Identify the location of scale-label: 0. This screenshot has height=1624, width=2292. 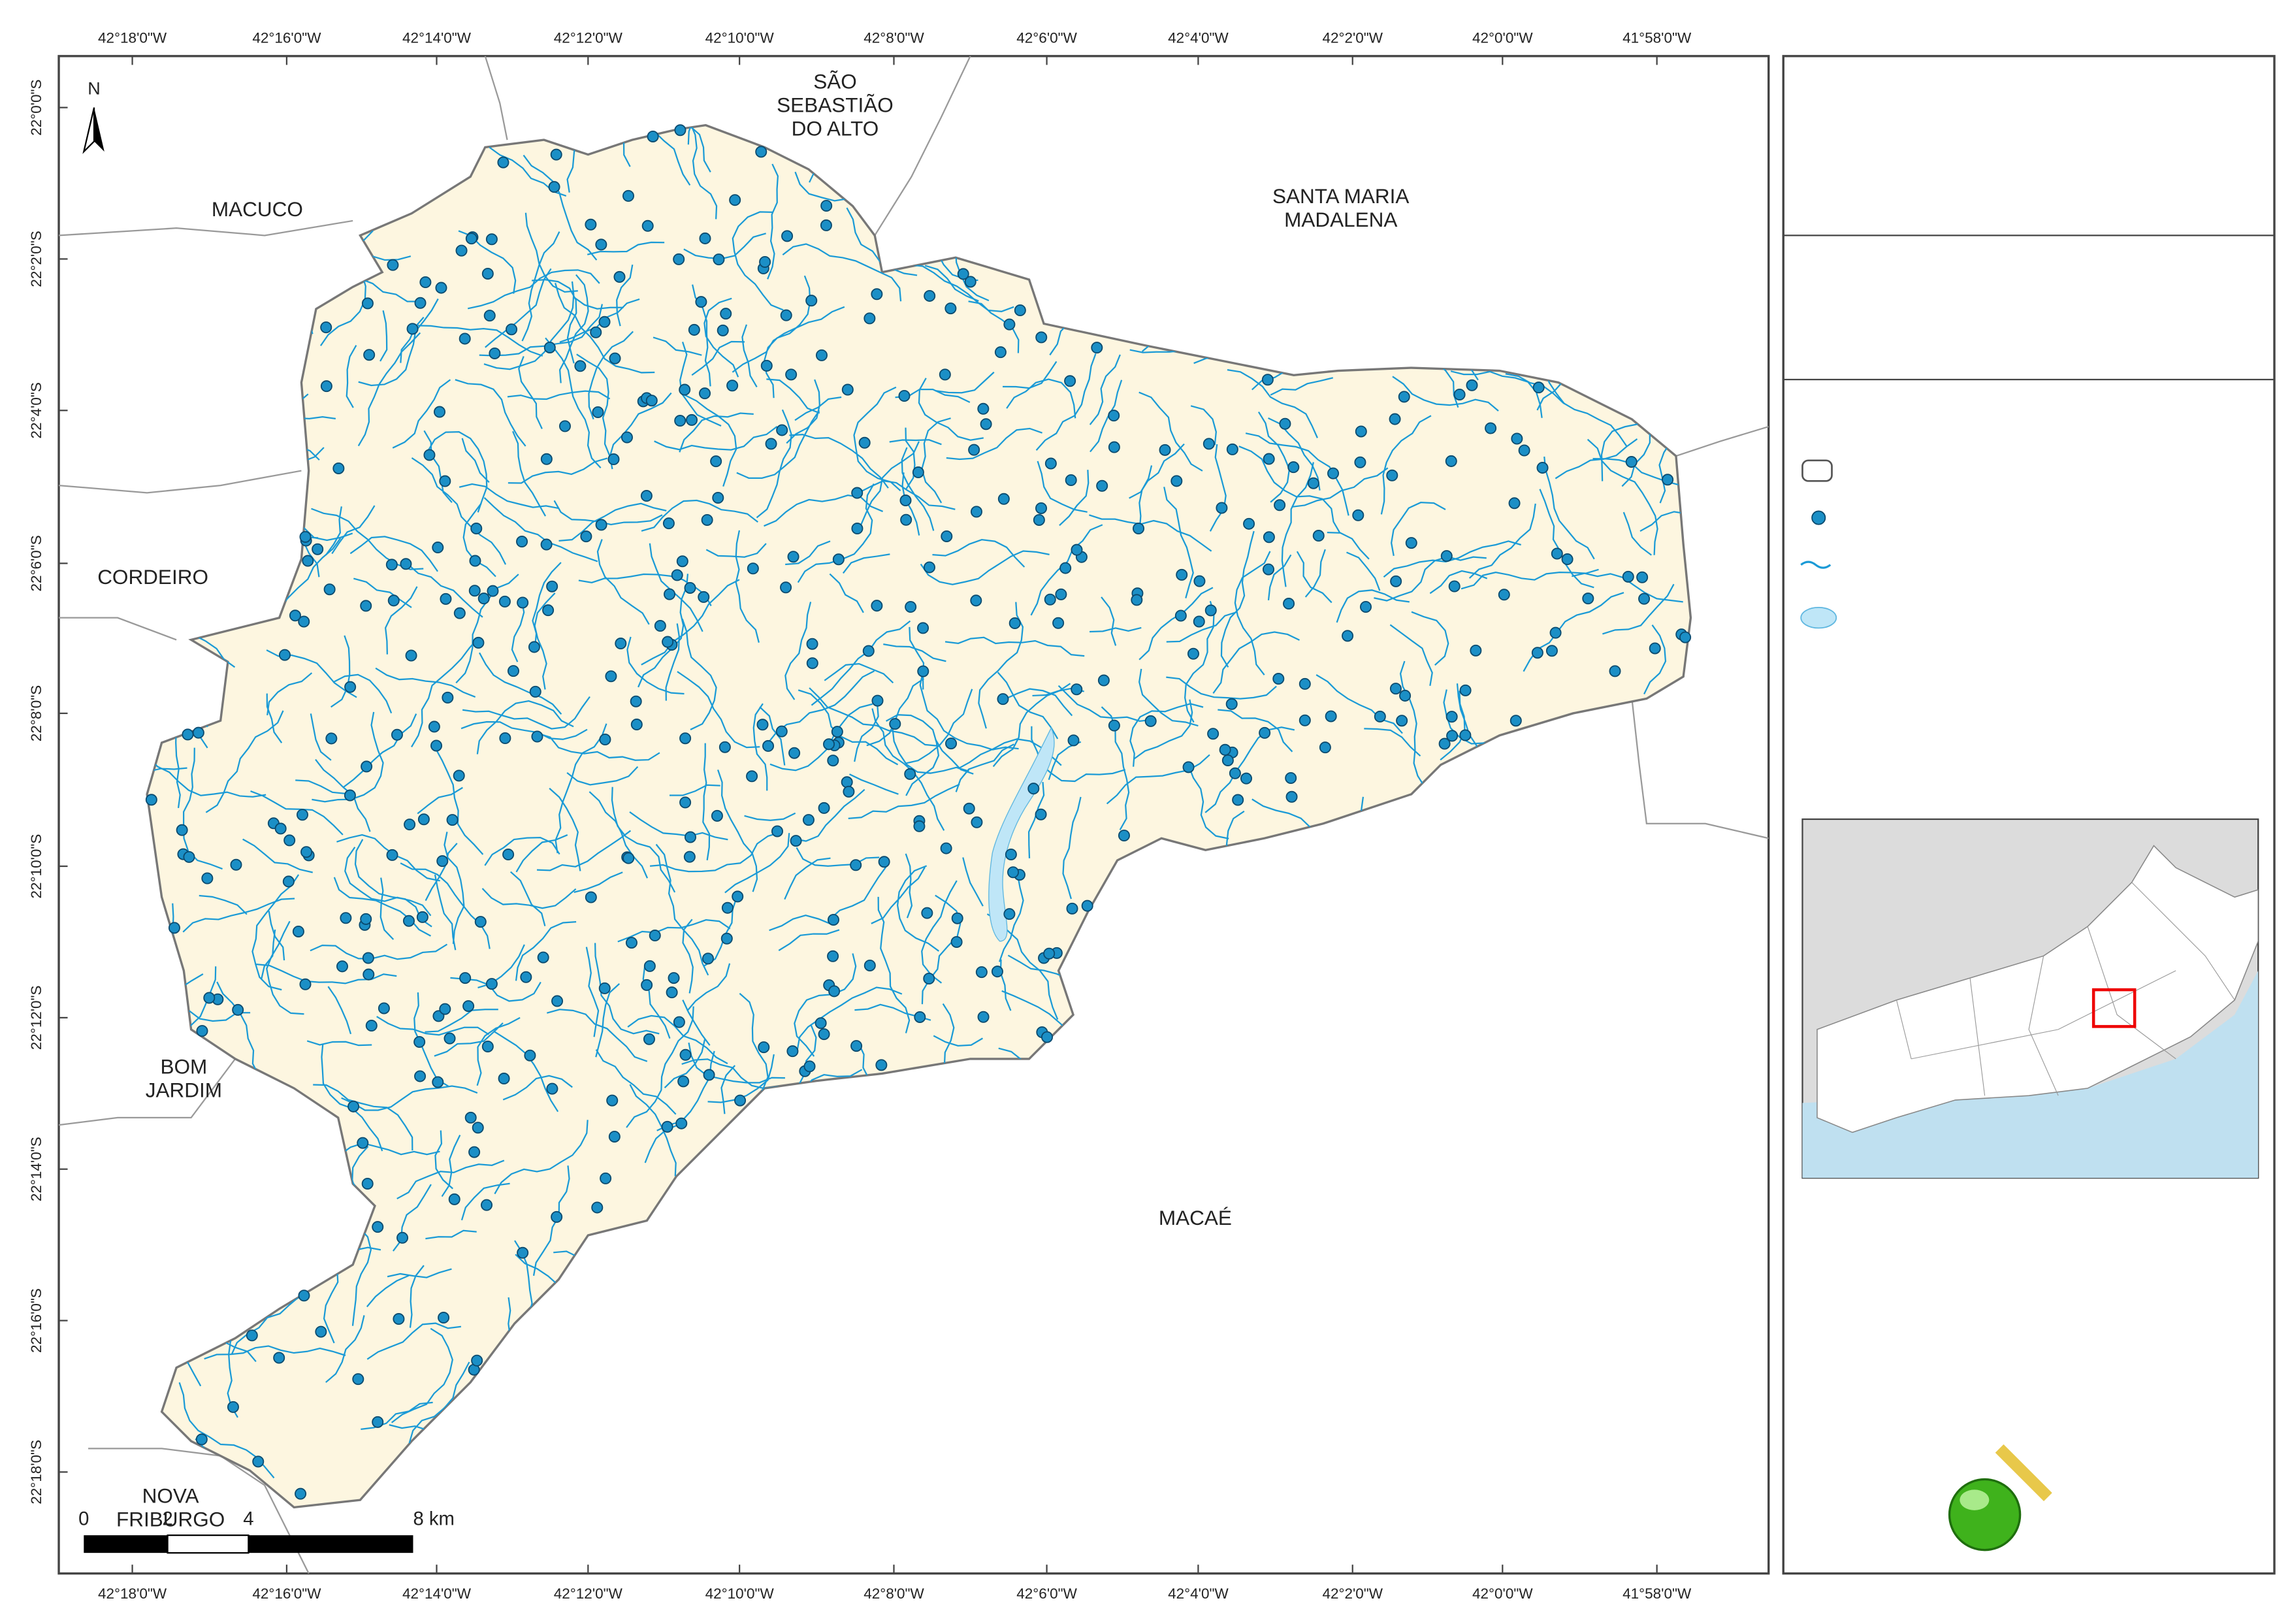
(83, 1518).